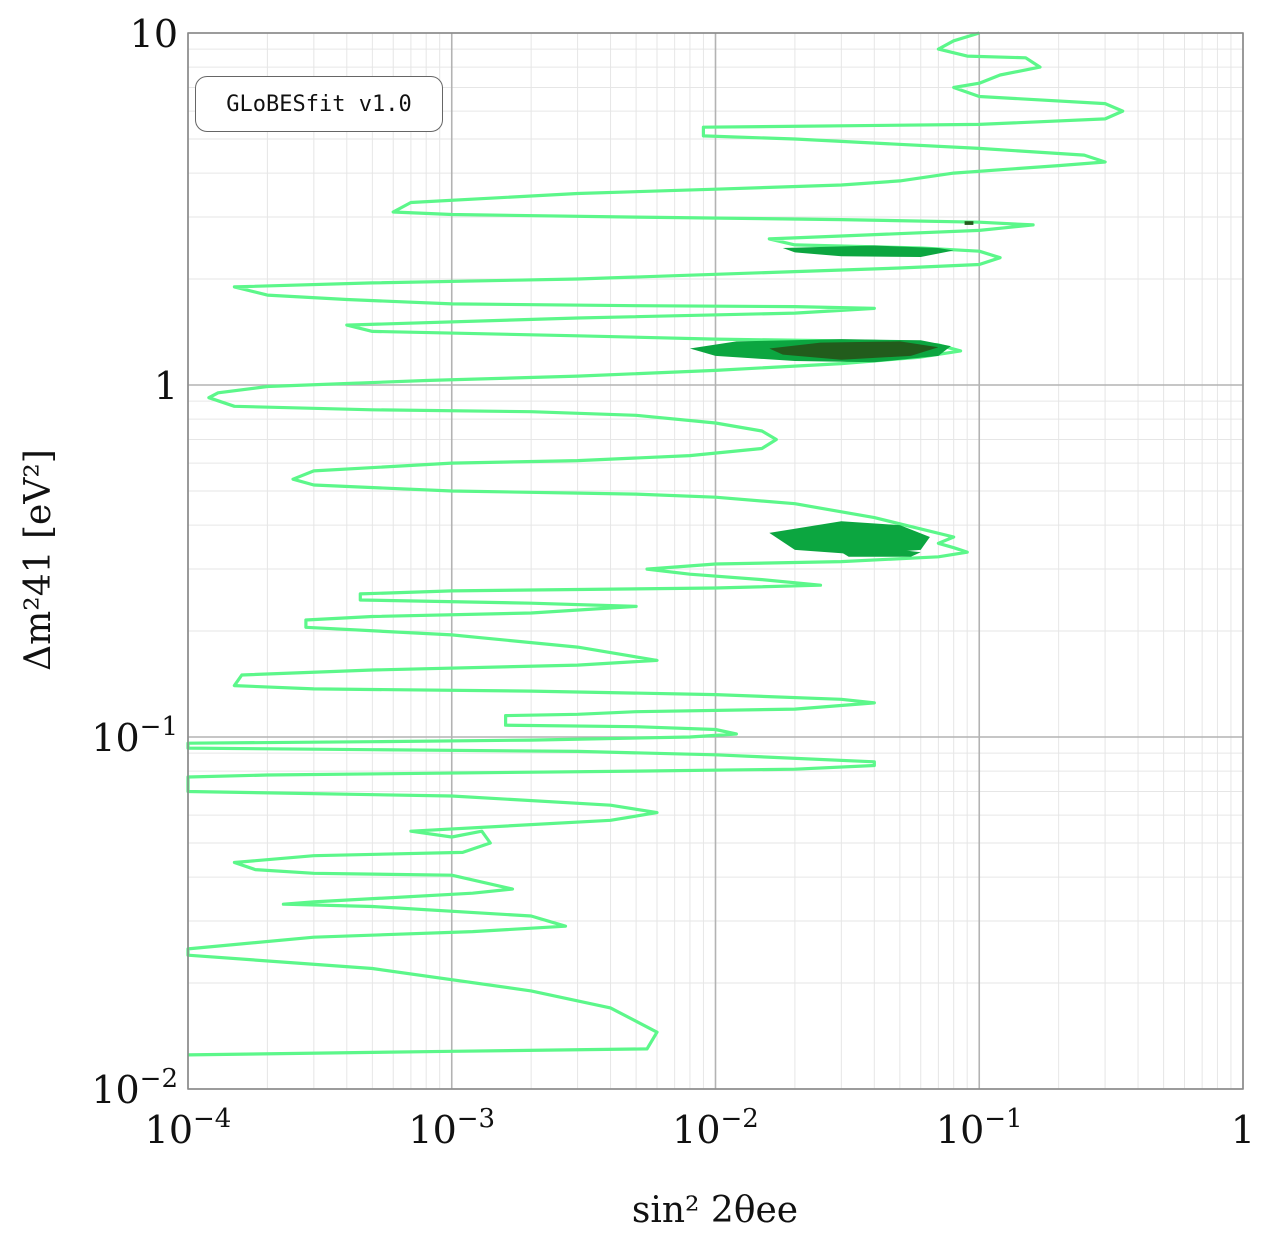  What do you see at coordinates (134, 562) in the screenshot?
I see `y-tick-labels: 10⁻² 10⁻¹ 1 10` at bounding box center [134, 562].